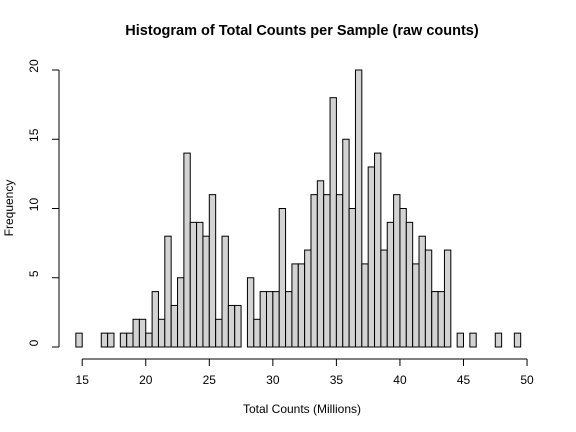  Describe the element at coordinates (34, 273) in the screenshot. I see `y-tick-label: 5` at that location.